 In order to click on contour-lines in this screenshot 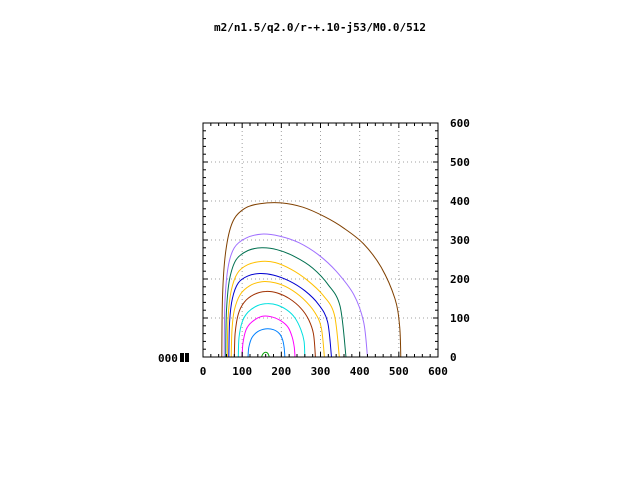, I will do `click(311, 280)`.